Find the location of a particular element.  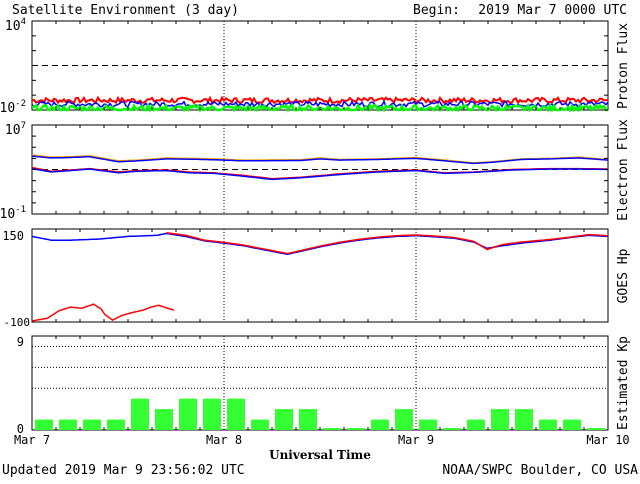

proton-ylabel: Proton Flux is located at coordinates (623, 66).